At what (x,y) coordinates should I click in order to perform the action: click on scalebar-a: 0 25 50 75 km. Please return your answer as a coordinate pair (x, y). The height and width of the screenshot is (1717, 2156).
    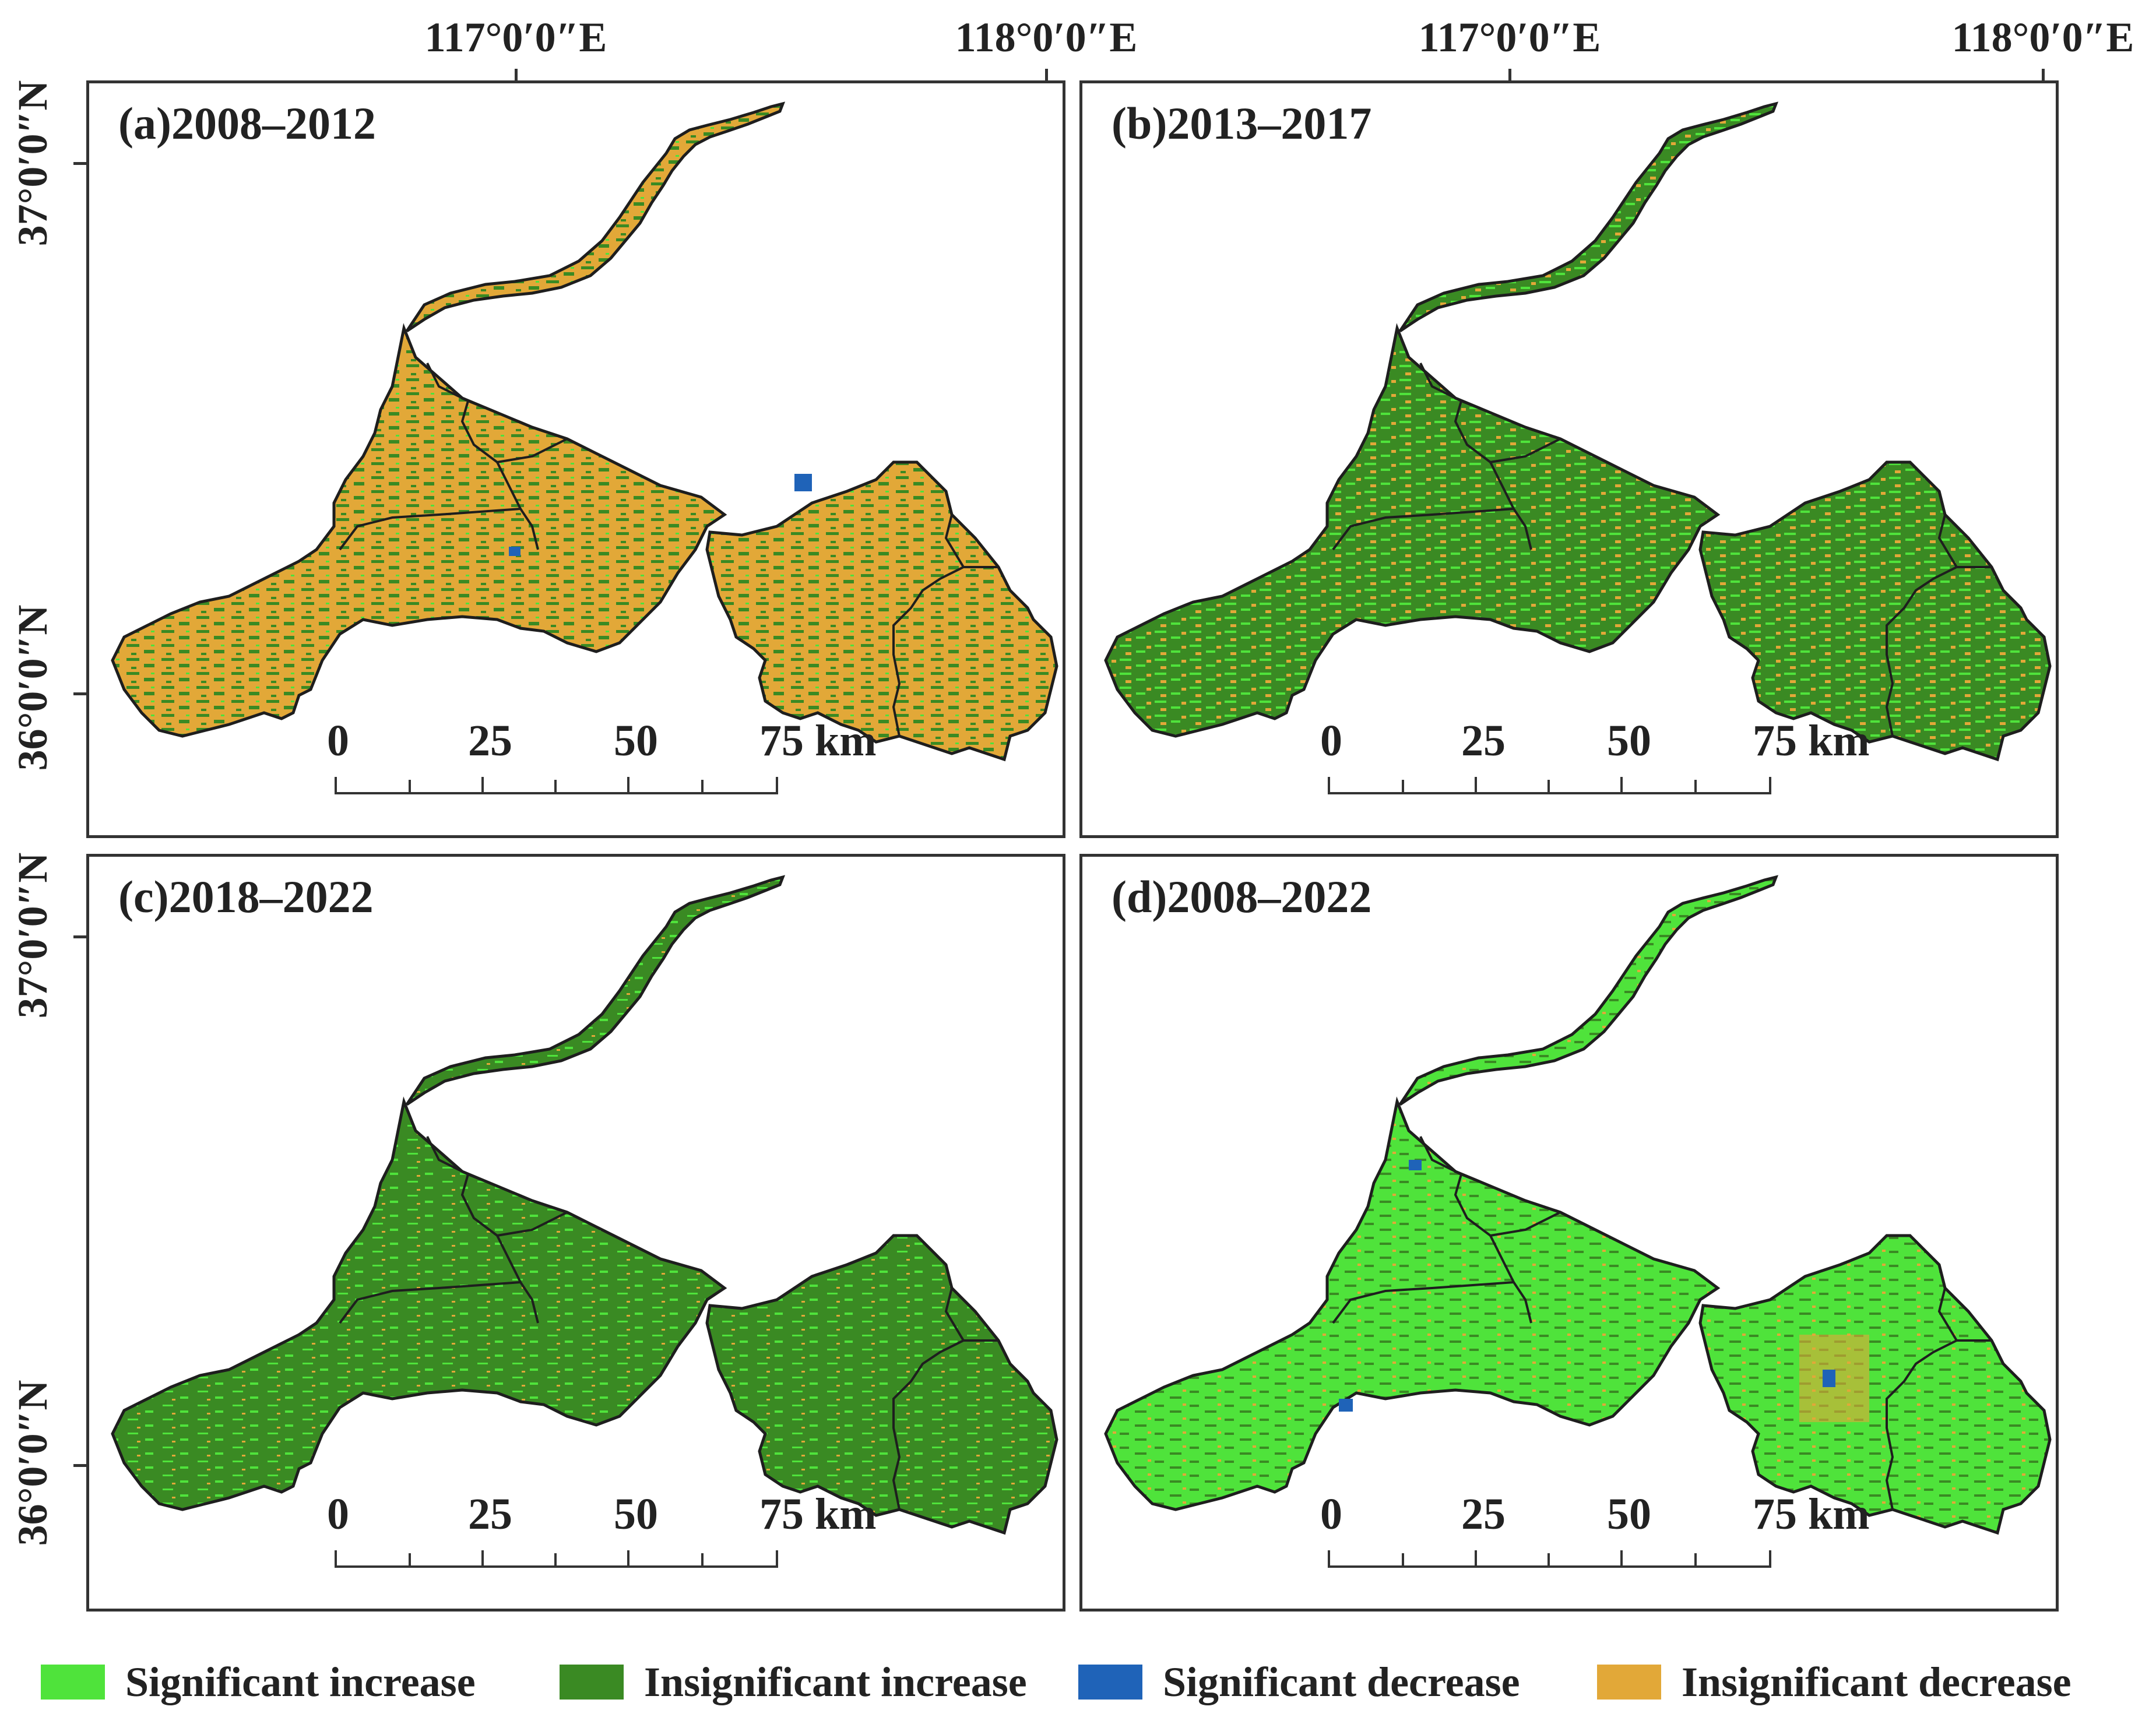
    Looking at the image, I should click on (602, 764).